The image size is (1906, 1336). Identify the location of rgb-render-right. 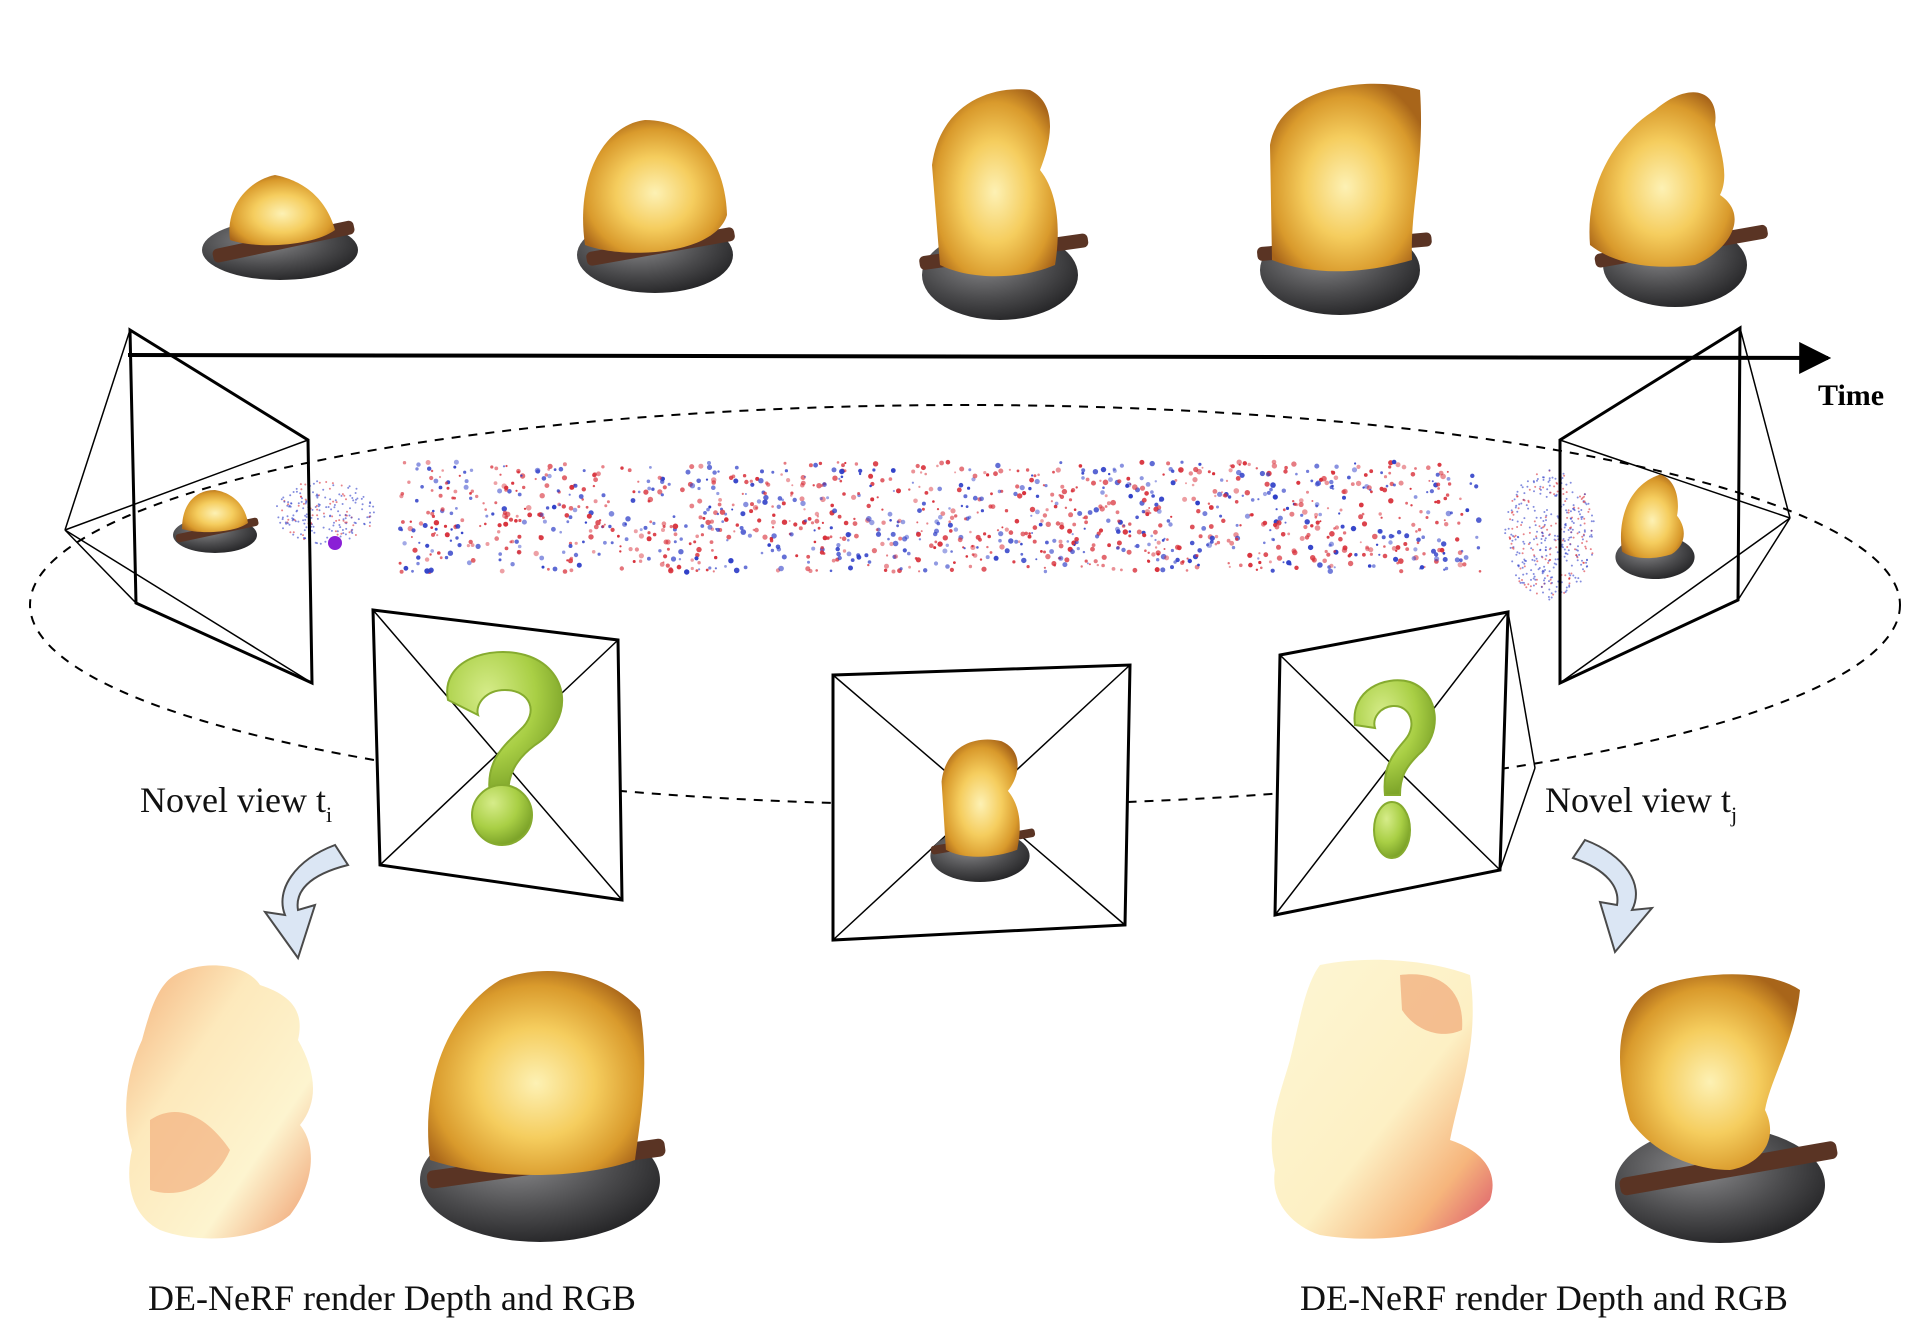
(1726, 1108).